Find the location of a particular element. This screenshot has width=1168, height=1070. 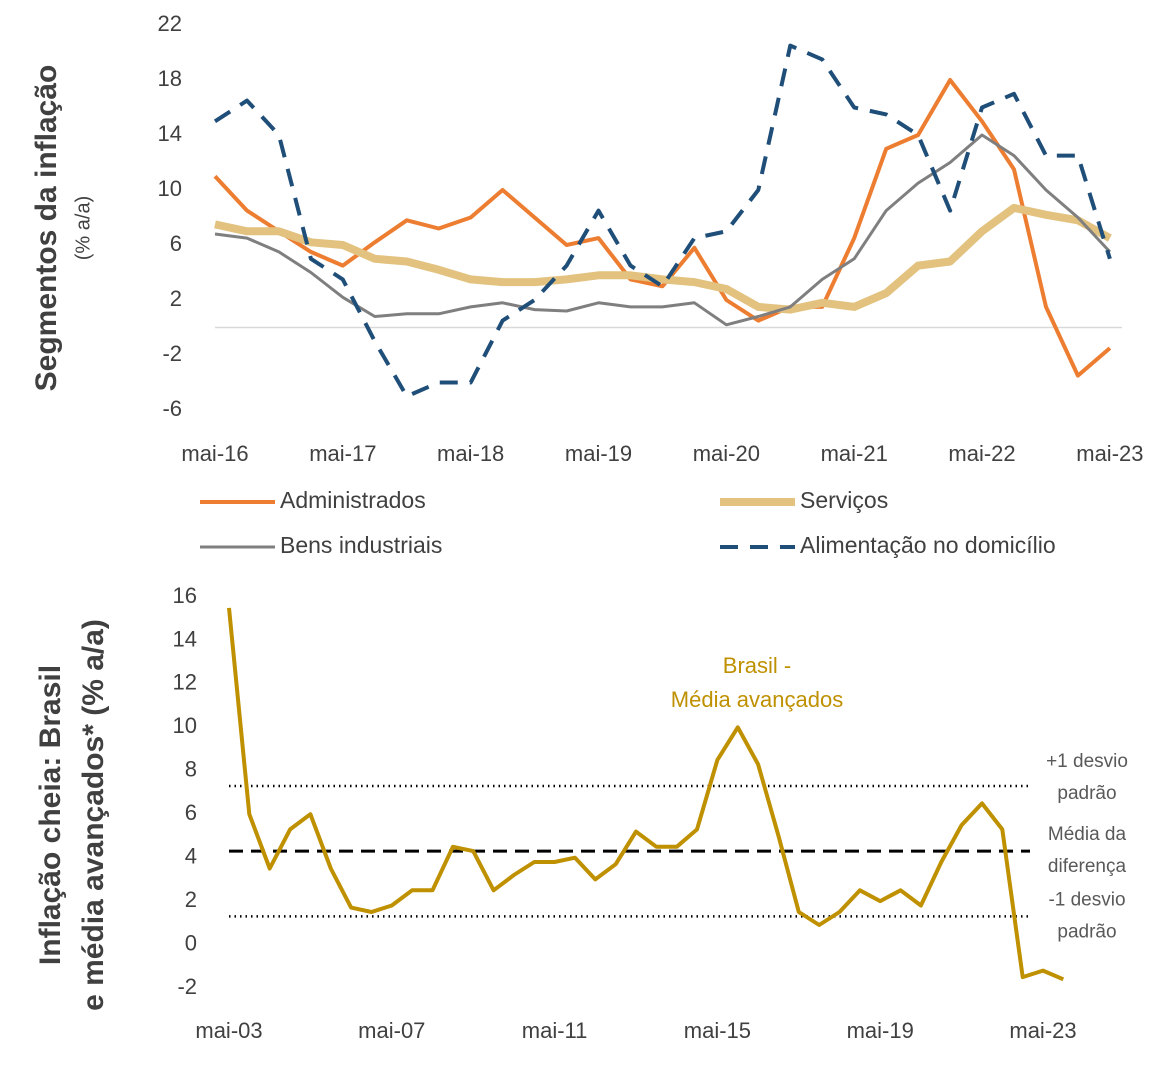

reference-label: +1 desvio is located at coordinates (1087, 761).